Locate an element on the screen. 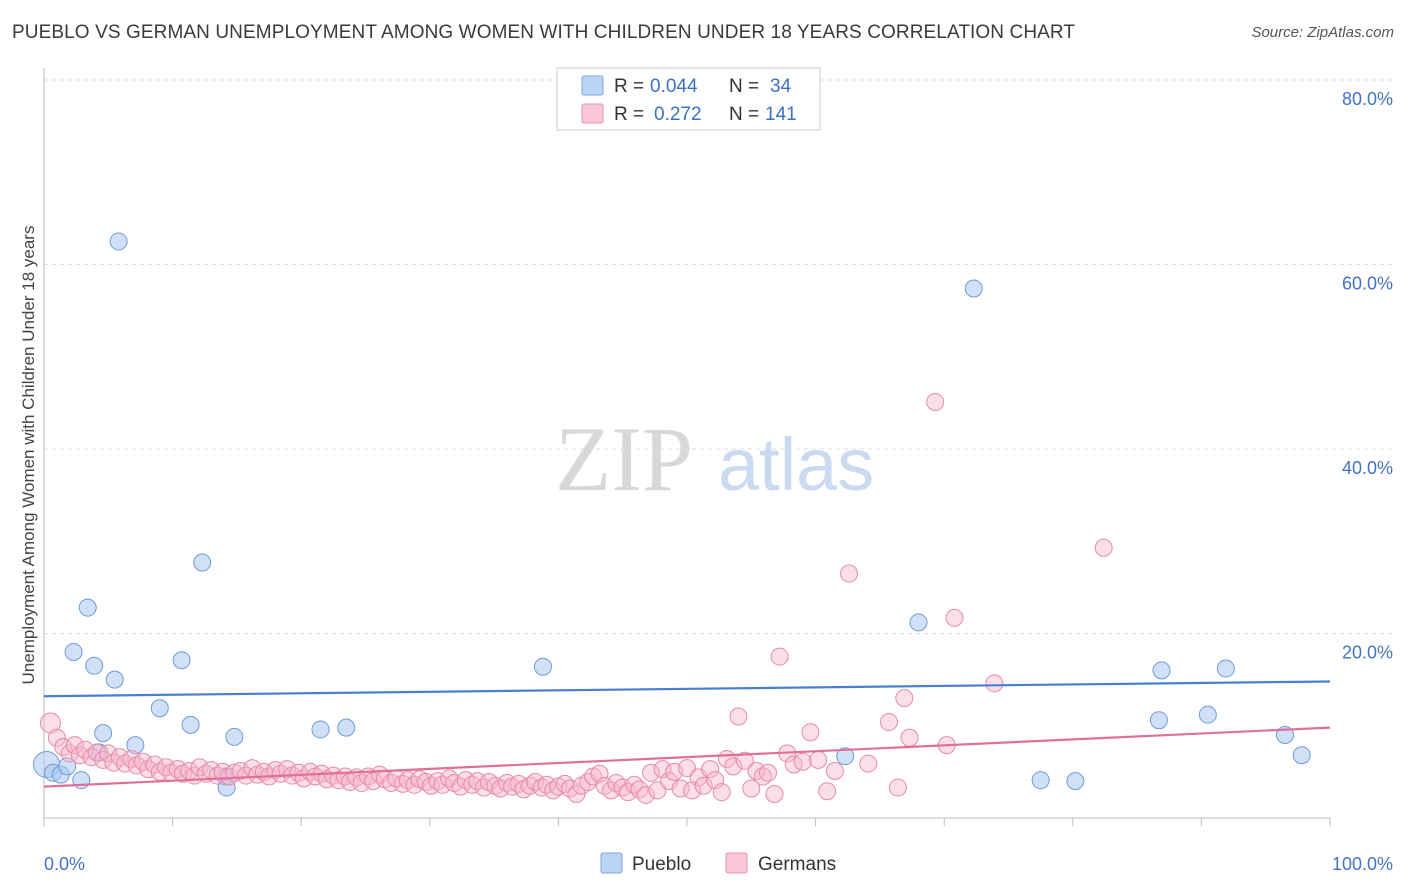  x-tick-label-max: 100.0% is located at coordinates (1362, 864).